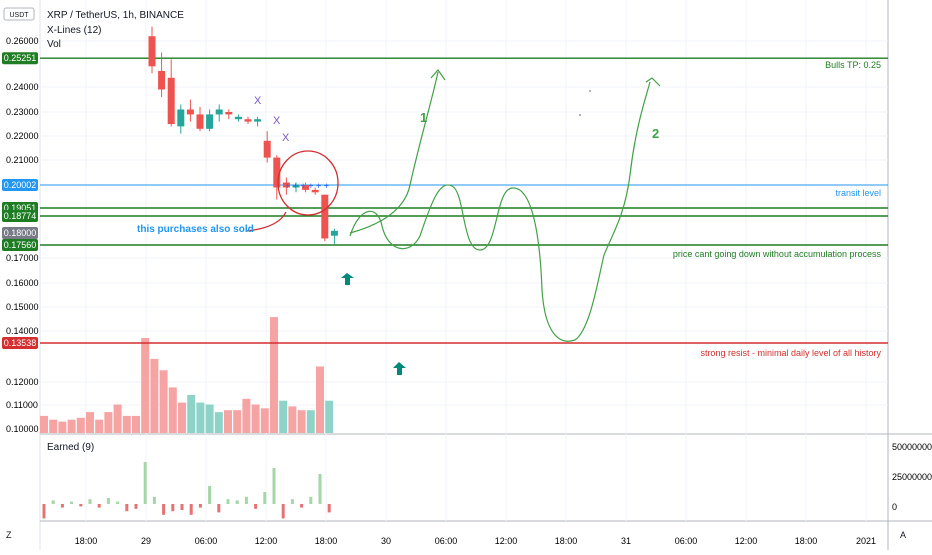  Describe the element at coordinates (9, 535) in the screenshot. I see `zoom-button: Z` at that location.